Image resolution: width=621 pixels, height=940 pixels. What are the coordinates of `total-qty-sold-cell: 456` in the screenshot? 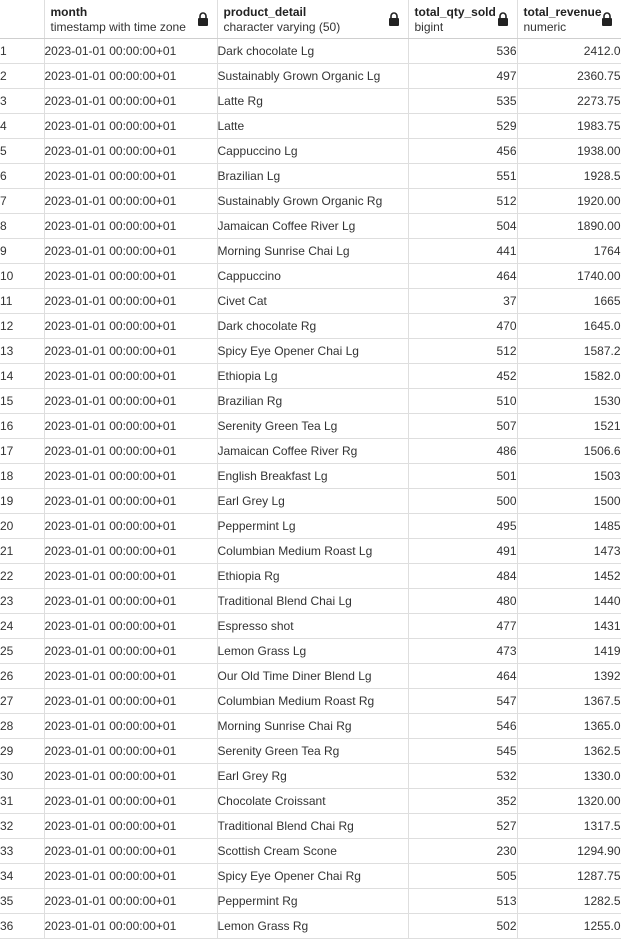 It's located at (463, 151).